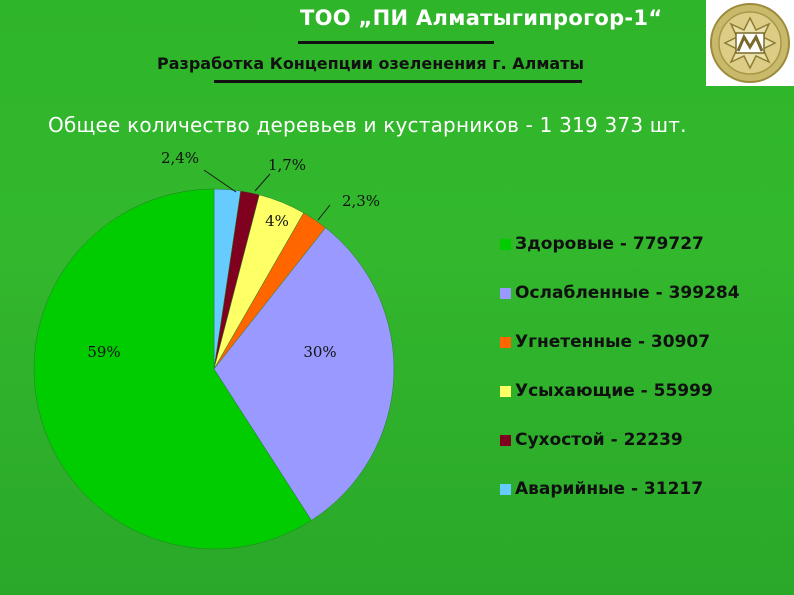 The height and width of the screenshot is (595, 794). What do you see at coordinates (609, 489) in the screenshot?
I see `legend-label: Аварийные - 31217` at bounding box center [609, 489].